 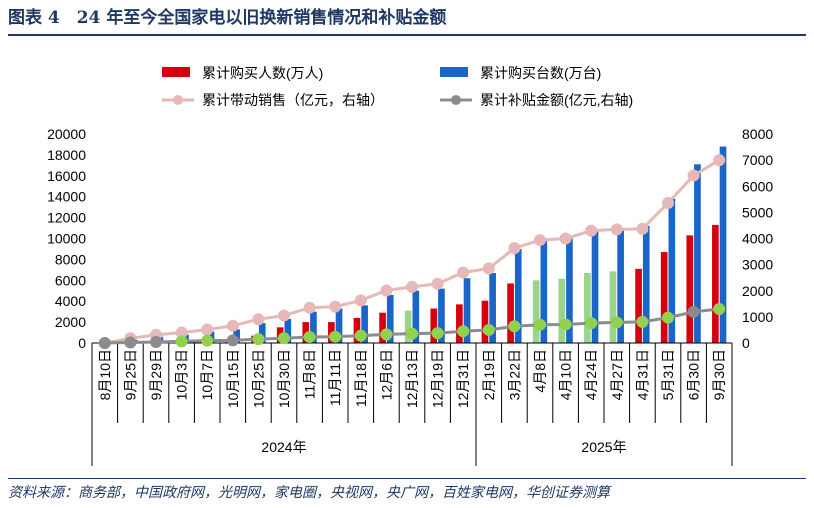 I want to click on right-axis-tick-label: 3000, so click(x=757, y=265).